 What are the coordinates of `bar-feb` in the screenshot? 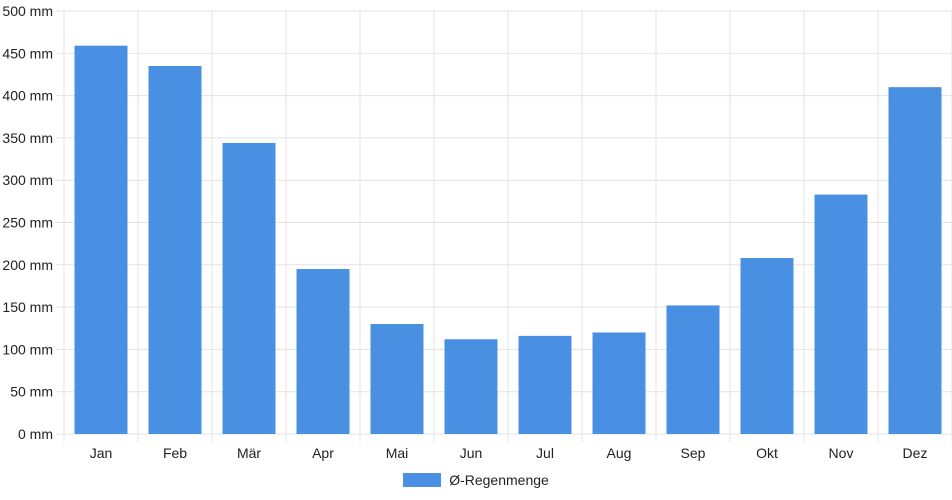 It's located at (175, 250).